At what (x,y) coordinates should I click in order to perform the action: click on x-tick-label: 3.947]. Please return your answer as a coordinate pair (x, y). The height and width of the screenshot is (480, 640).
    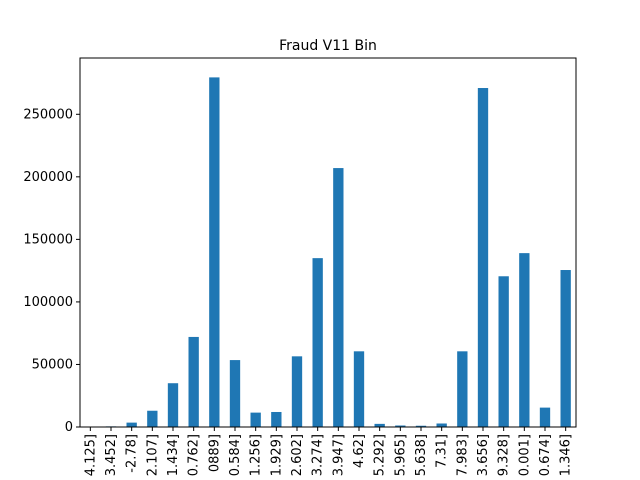
    Looking at the image, I should click on (338, 455).